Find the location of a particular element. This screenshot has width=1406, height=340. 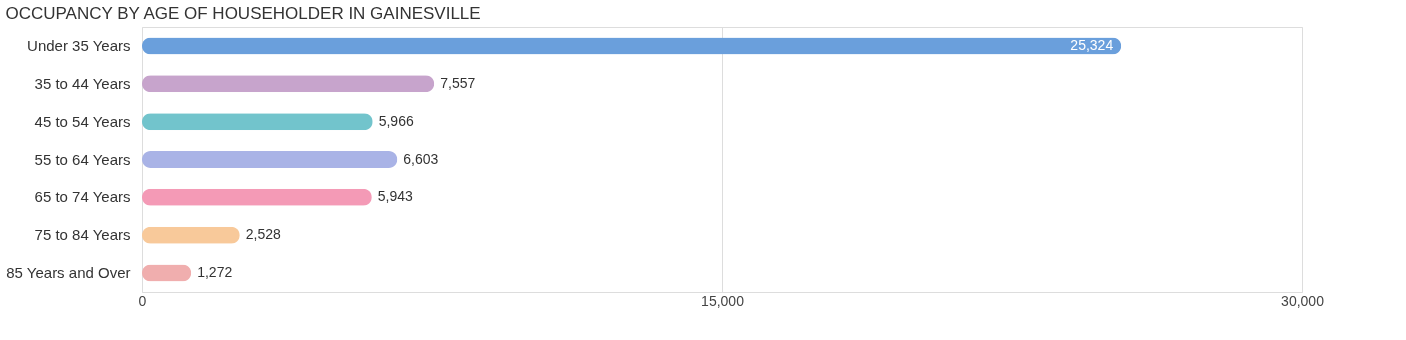

x-tick-label: 0 is located at coordinates (142, 300).